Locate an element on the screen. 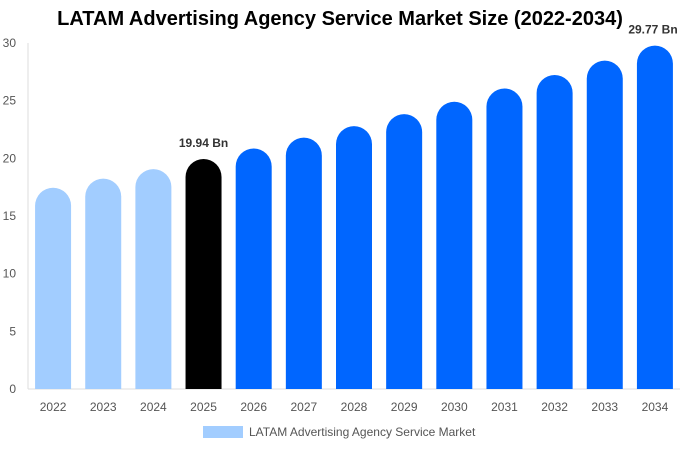 Image resolution: width=680 pixels, height=450 pixels. x-tick-label: 2032 is located at coordinates (554, 407).